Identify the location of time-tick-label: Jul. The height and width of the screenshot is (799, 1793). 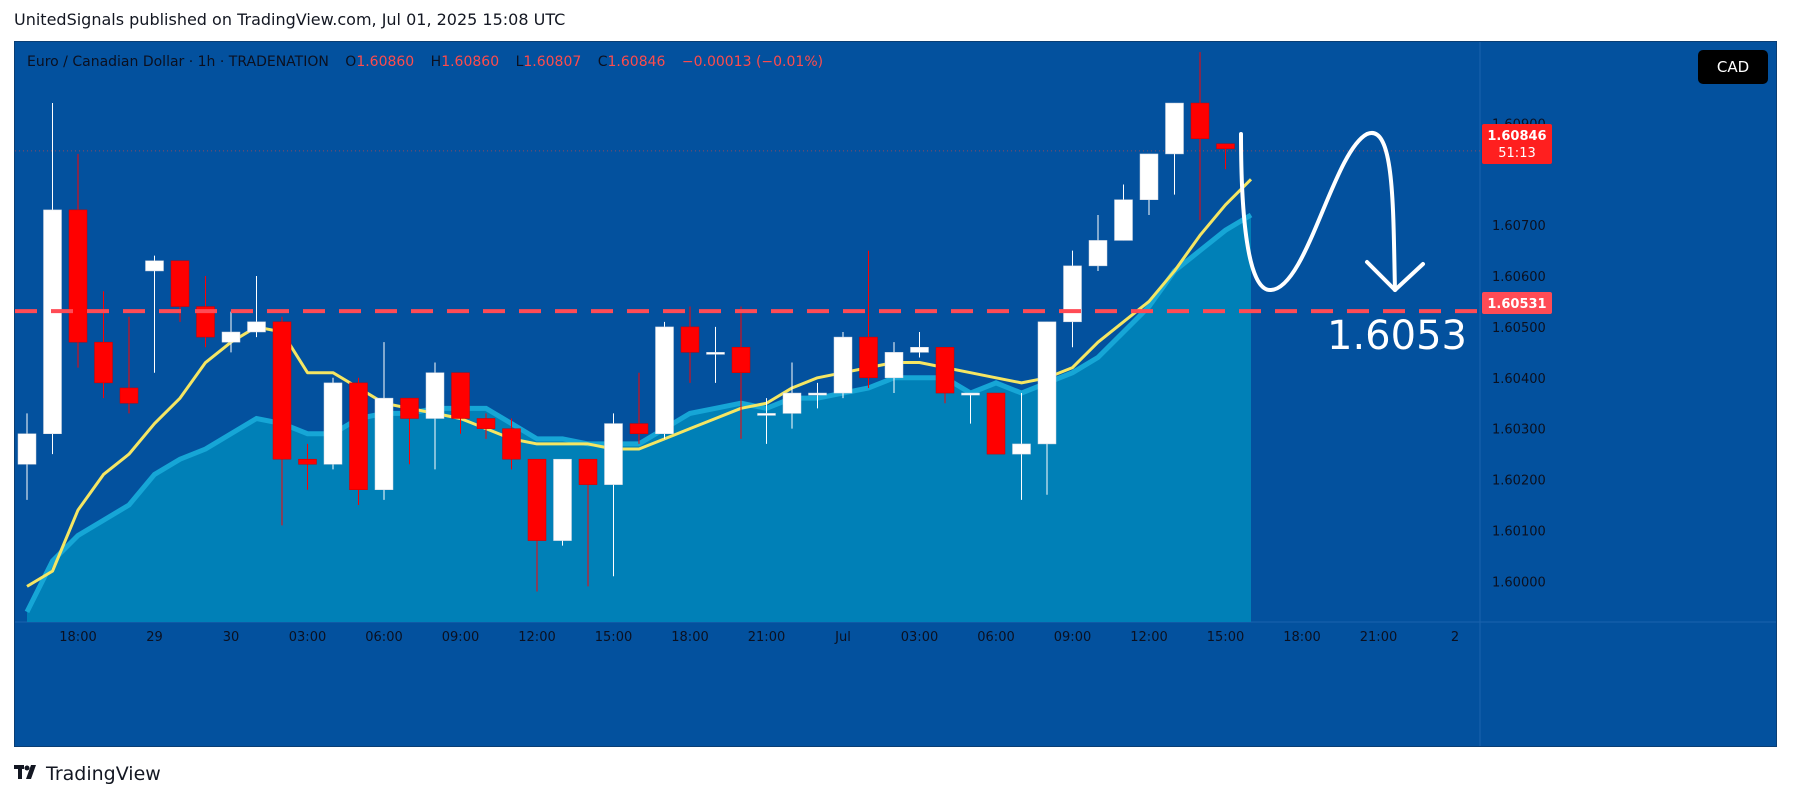
(842, 637).